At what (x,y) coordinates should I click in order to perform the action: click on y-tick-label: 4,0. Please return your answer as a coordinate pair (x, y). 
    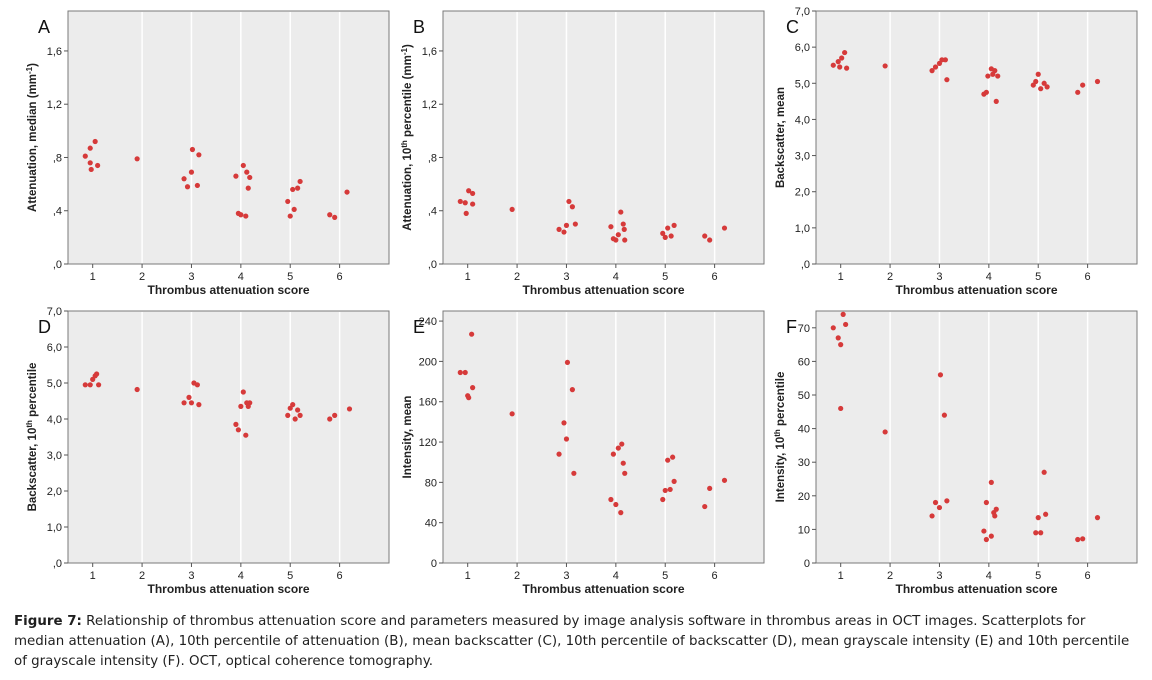
    Looking at the image, I should click on (802, 120).